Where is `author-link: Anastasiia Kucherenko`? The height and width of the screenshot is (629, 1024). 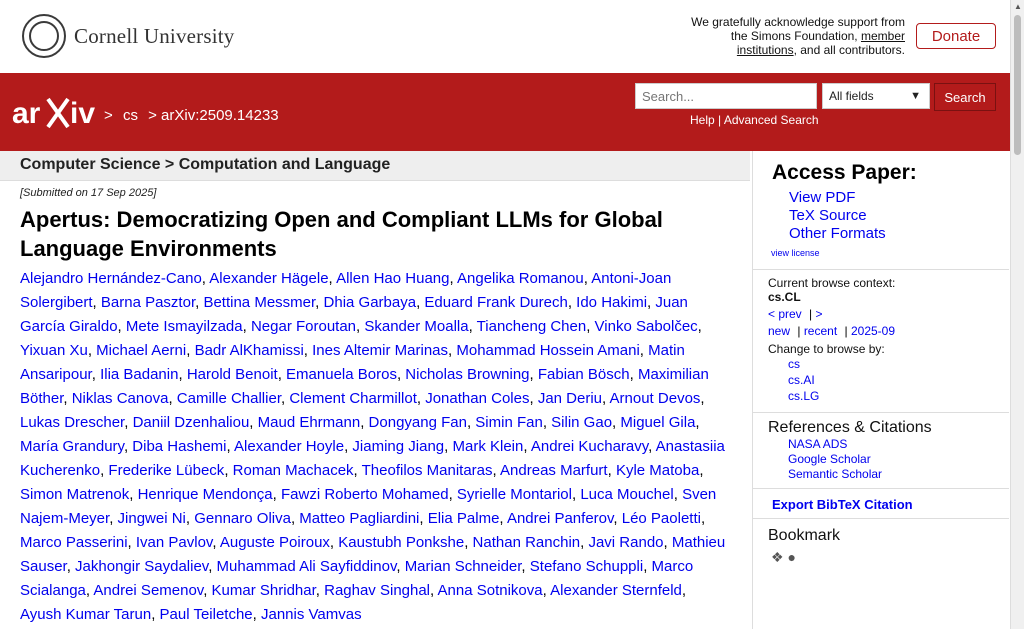 author-link: Anastasiia Kucherenko is located at coordinates (372, 458).